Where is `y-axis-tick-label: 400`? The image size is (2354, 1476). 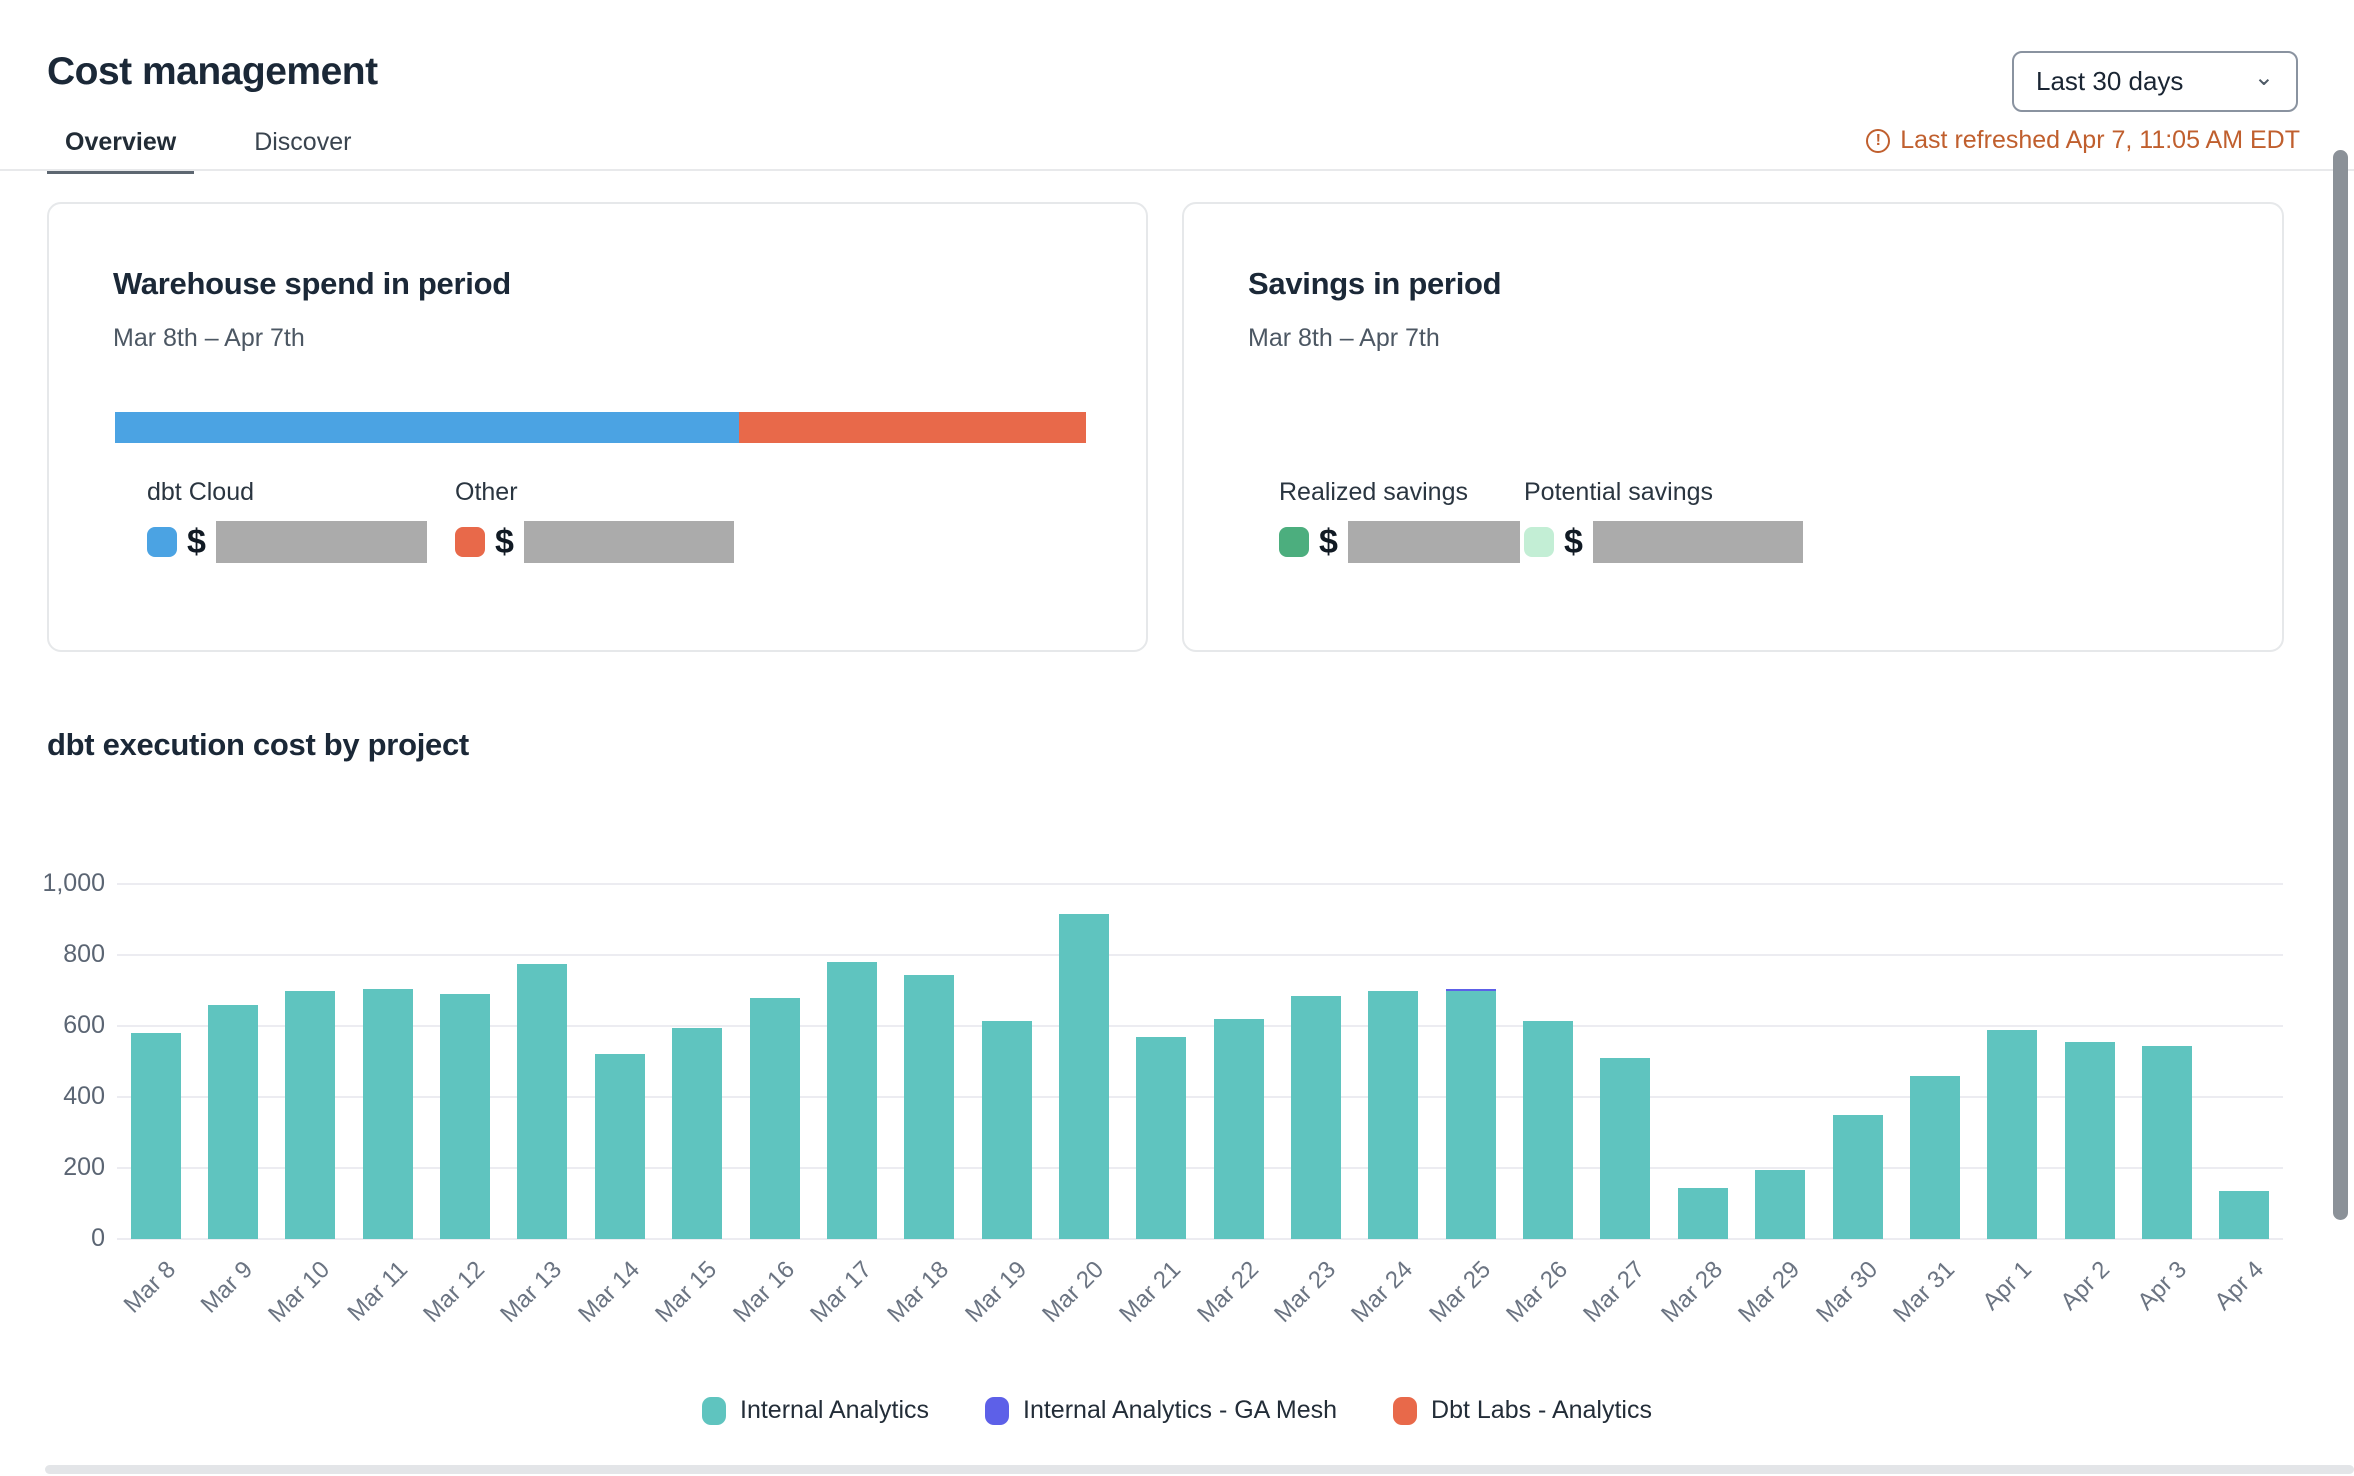
y-axis-tick-label: 400 is located at coordinates (84, 1096).